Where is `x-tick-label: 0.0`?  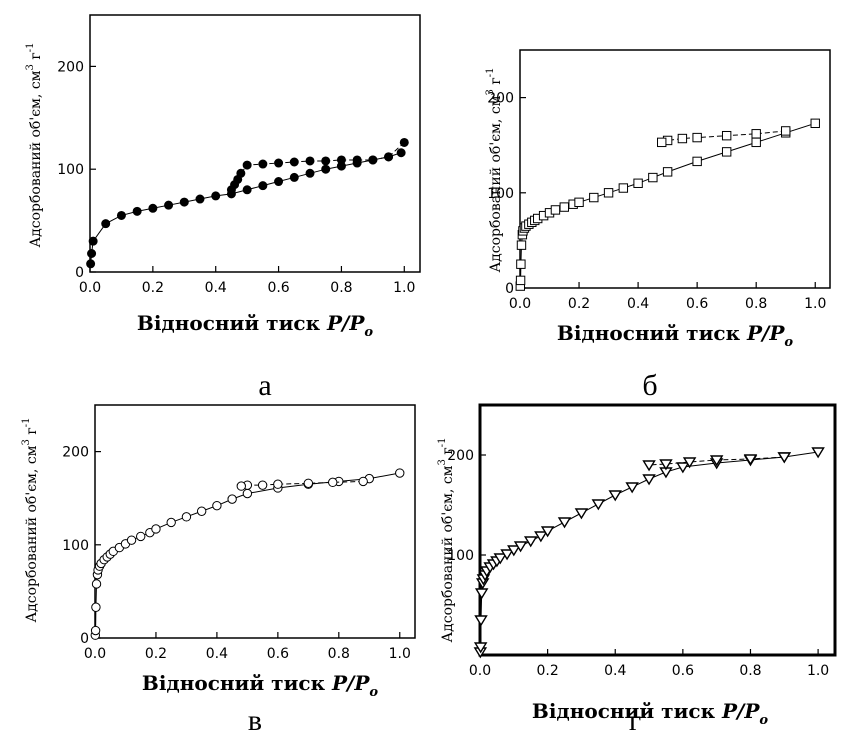
x-tick-label: 0.0 is located at coordinates (95, 654).